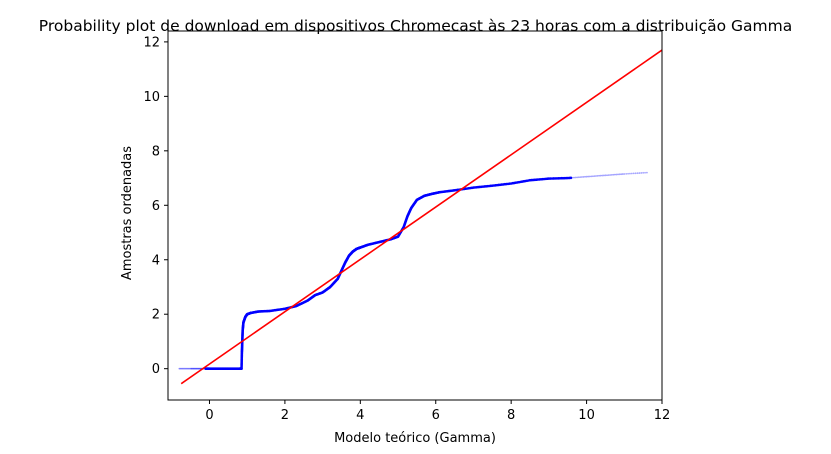 The image size is (831, 454). What do you see at coordinates (511, 415) in the screenshot?
I see `x-tick-label: 8` at bounding box center [511, 415].